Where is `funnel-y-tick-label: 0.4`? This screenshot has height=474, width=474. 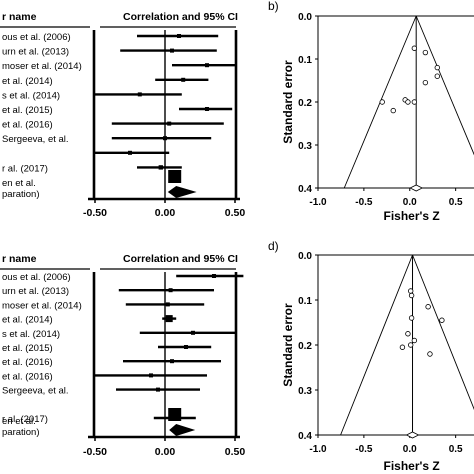
funnel-y-tick-label: 0.4 is located at coordinates (305, 189).